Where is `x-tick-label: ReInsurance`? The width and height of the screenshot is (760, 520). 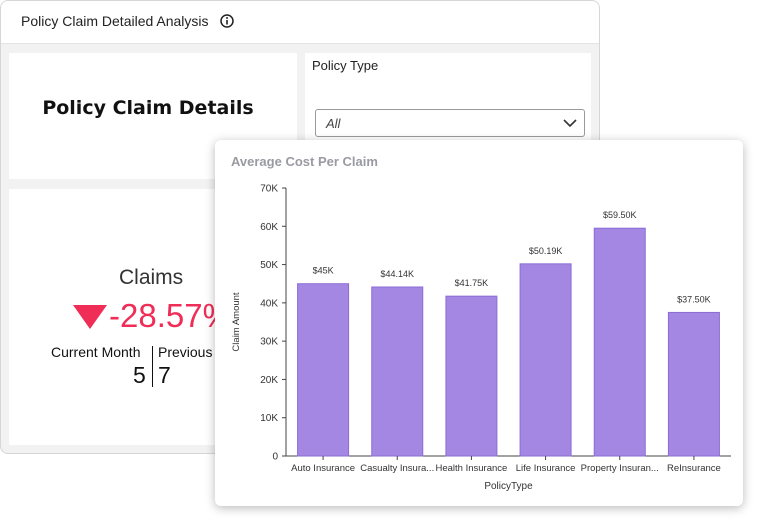
x-tick-label: ReInsurance is located at coordinates (694, 468).